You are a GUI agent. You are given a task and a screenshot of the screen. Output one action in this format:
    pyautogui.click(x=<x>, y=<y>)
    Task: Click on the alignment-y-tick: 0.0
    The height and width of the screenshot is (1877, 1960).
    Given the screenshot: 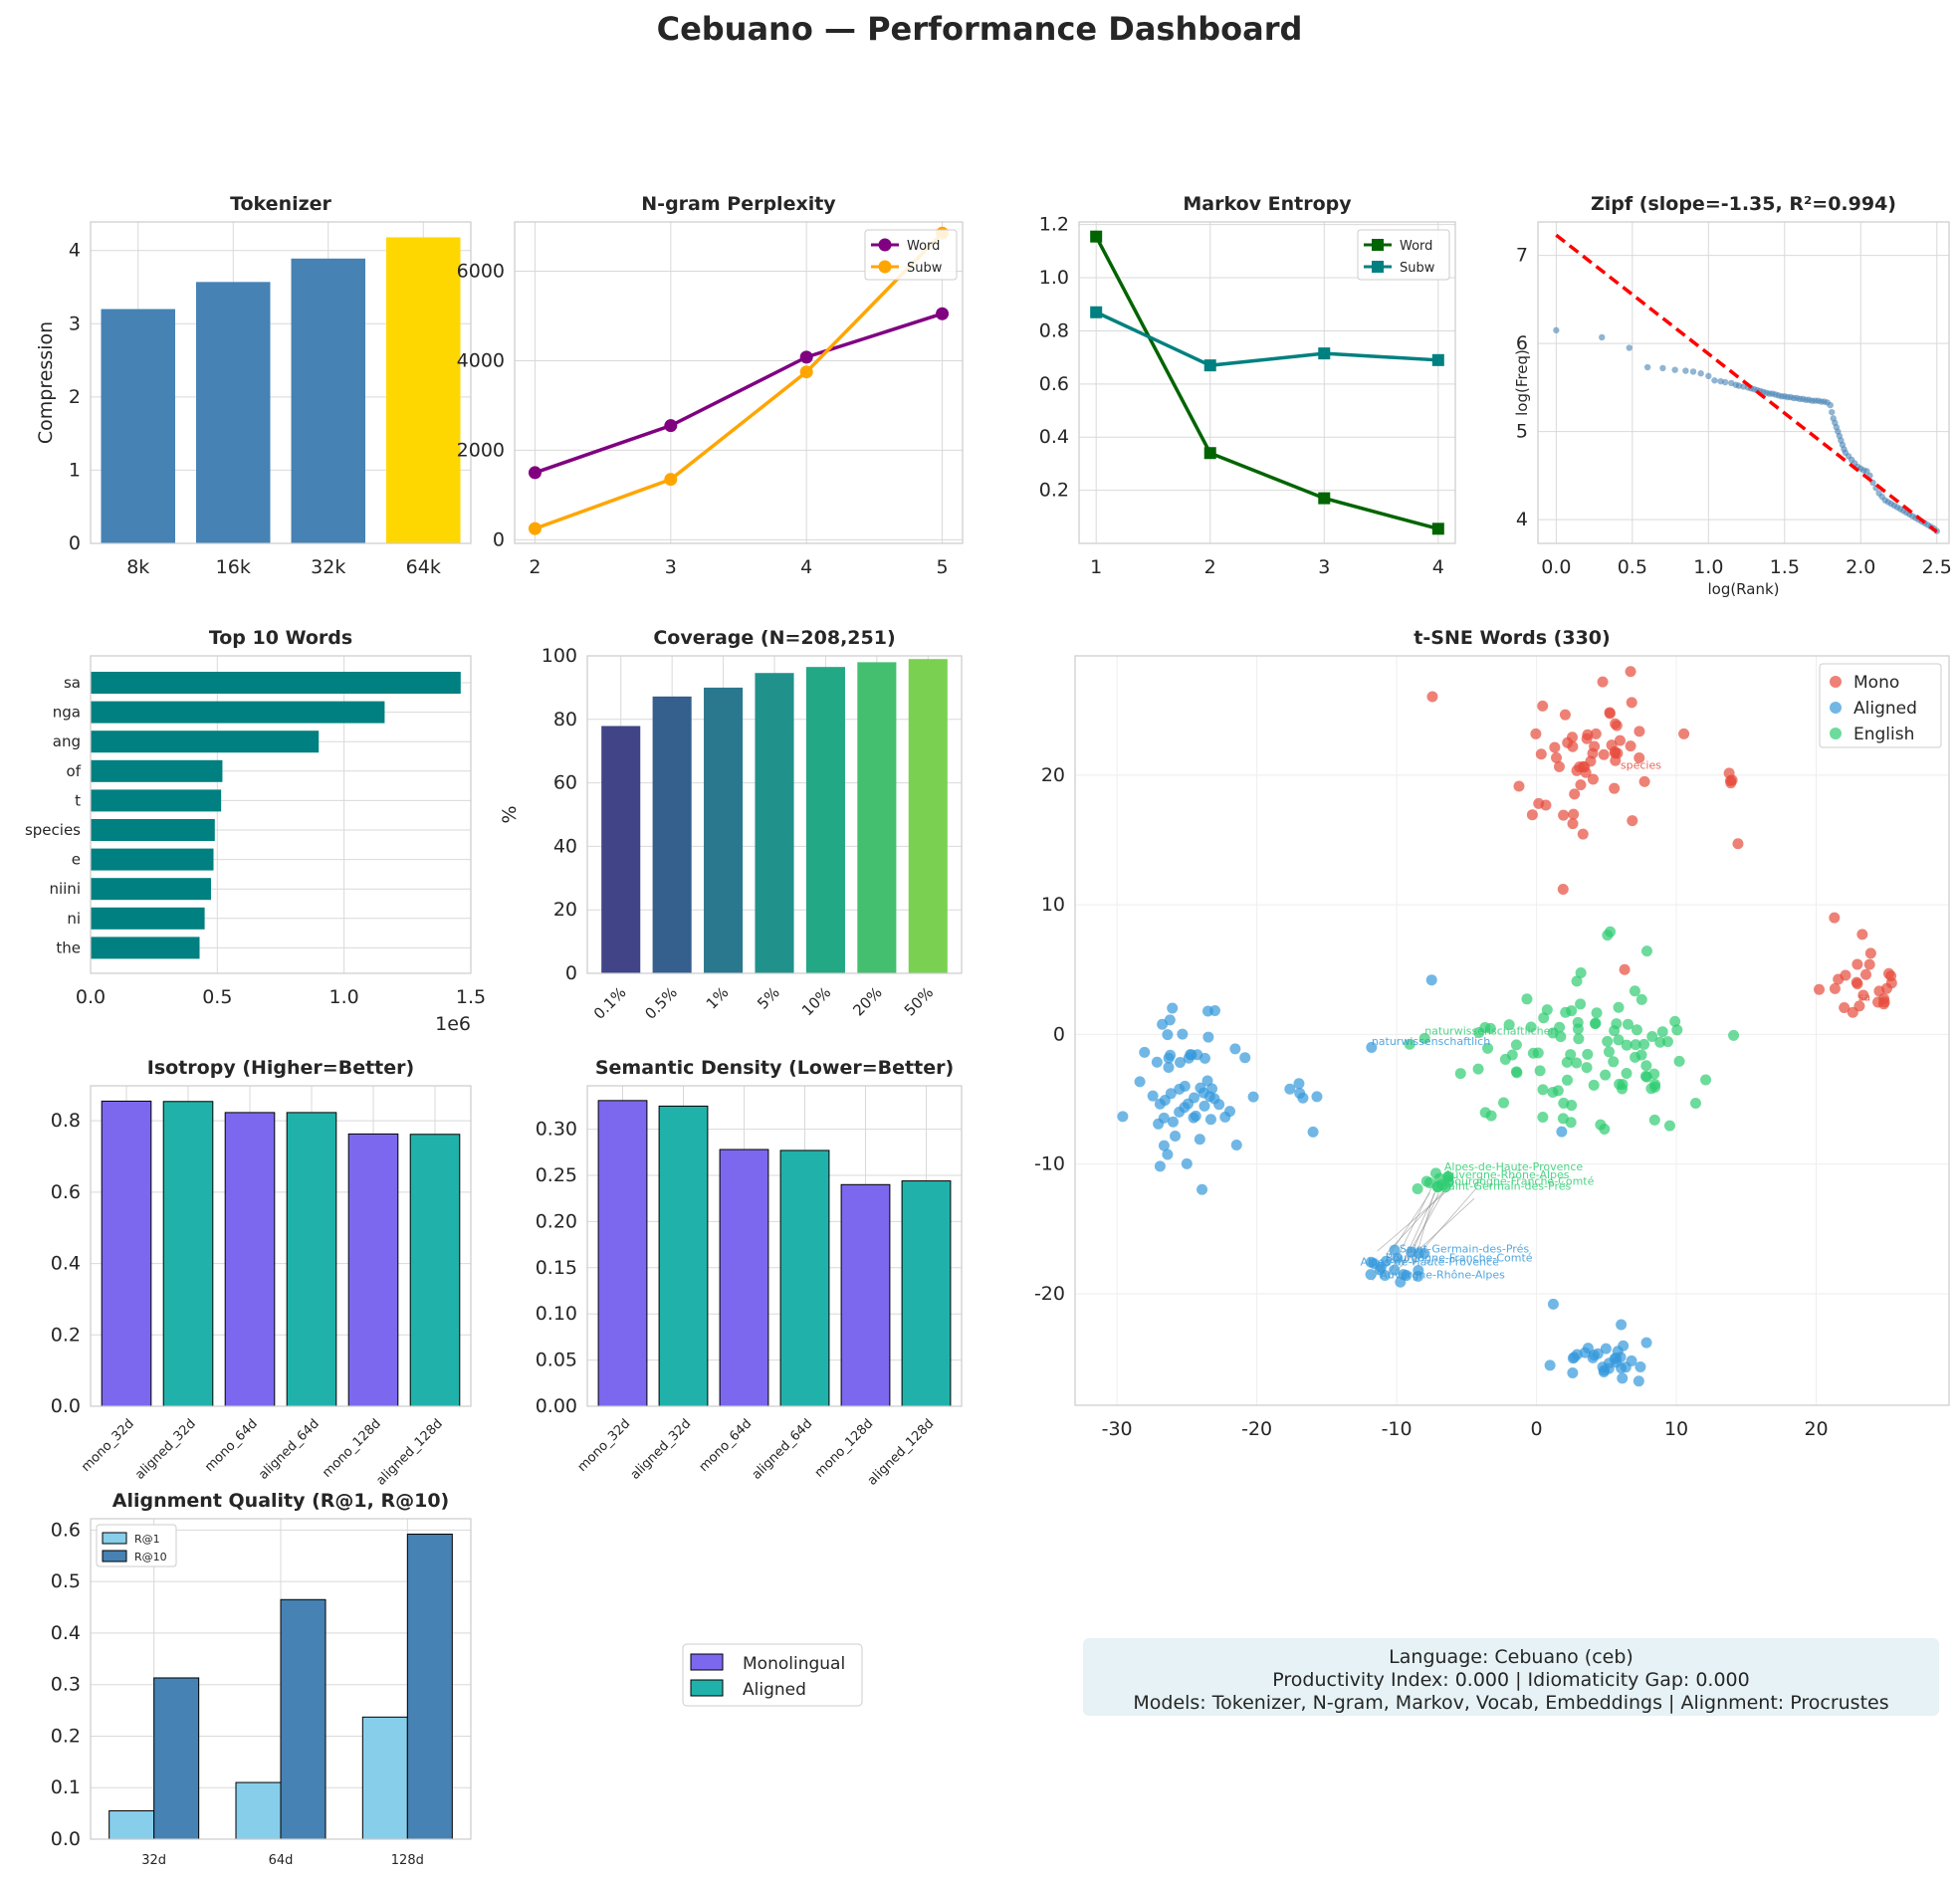 What is the action you would take?
    pyautogui.click(x=66, y=1839)
    